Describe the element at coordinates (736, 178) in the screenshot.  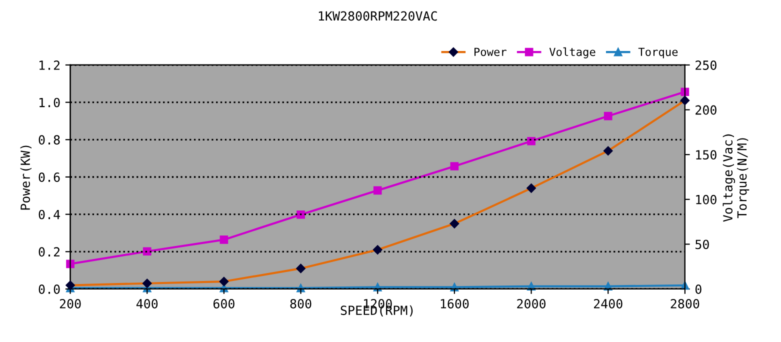
I see `y2-axis-title: Voltage(Vac) Torque(N/M)` at that location.